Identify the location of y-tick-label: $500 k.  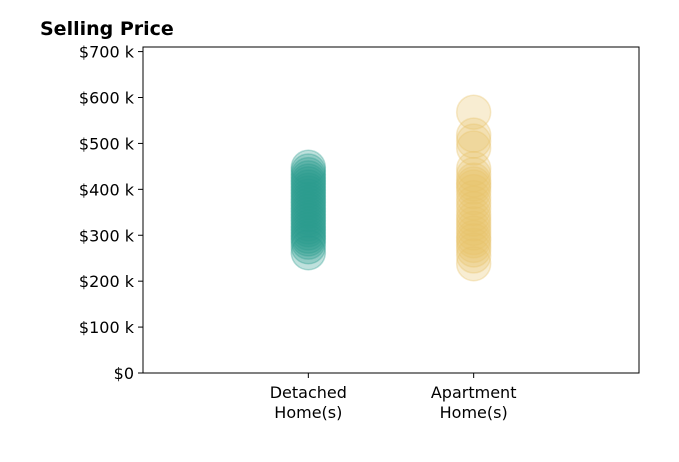
(107, 143).